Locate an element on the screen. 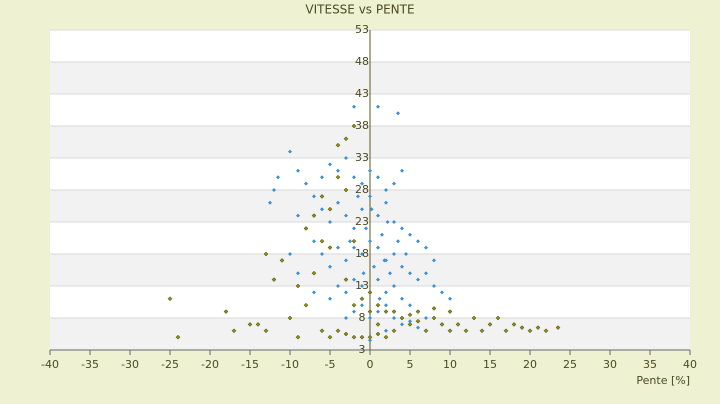  y-tick-label: 53 is located at coordinates (362, 29).